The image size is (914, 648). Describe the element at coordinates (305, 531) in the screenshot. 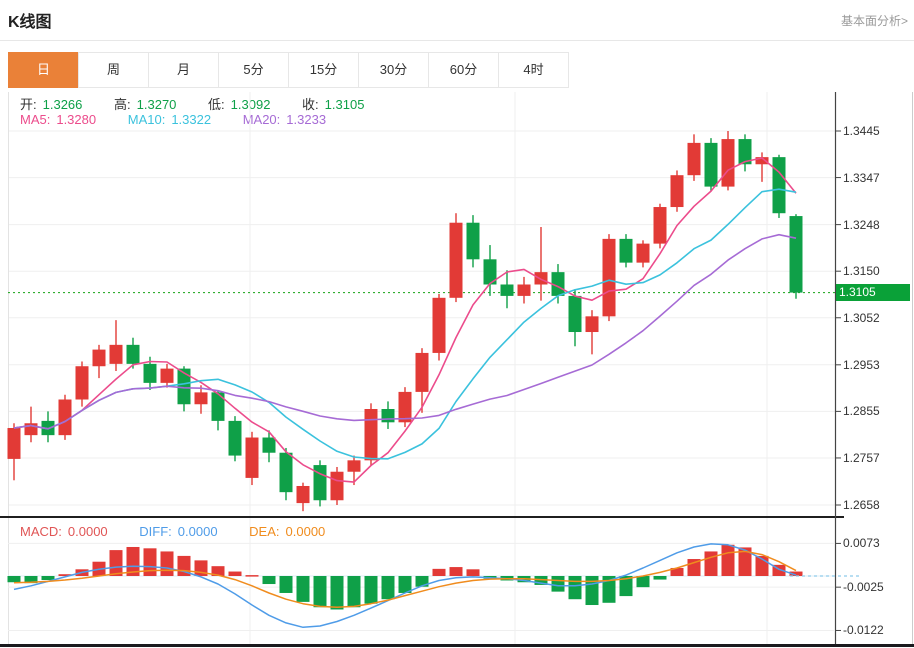

I see `dea-value: 0.0000` at that location.